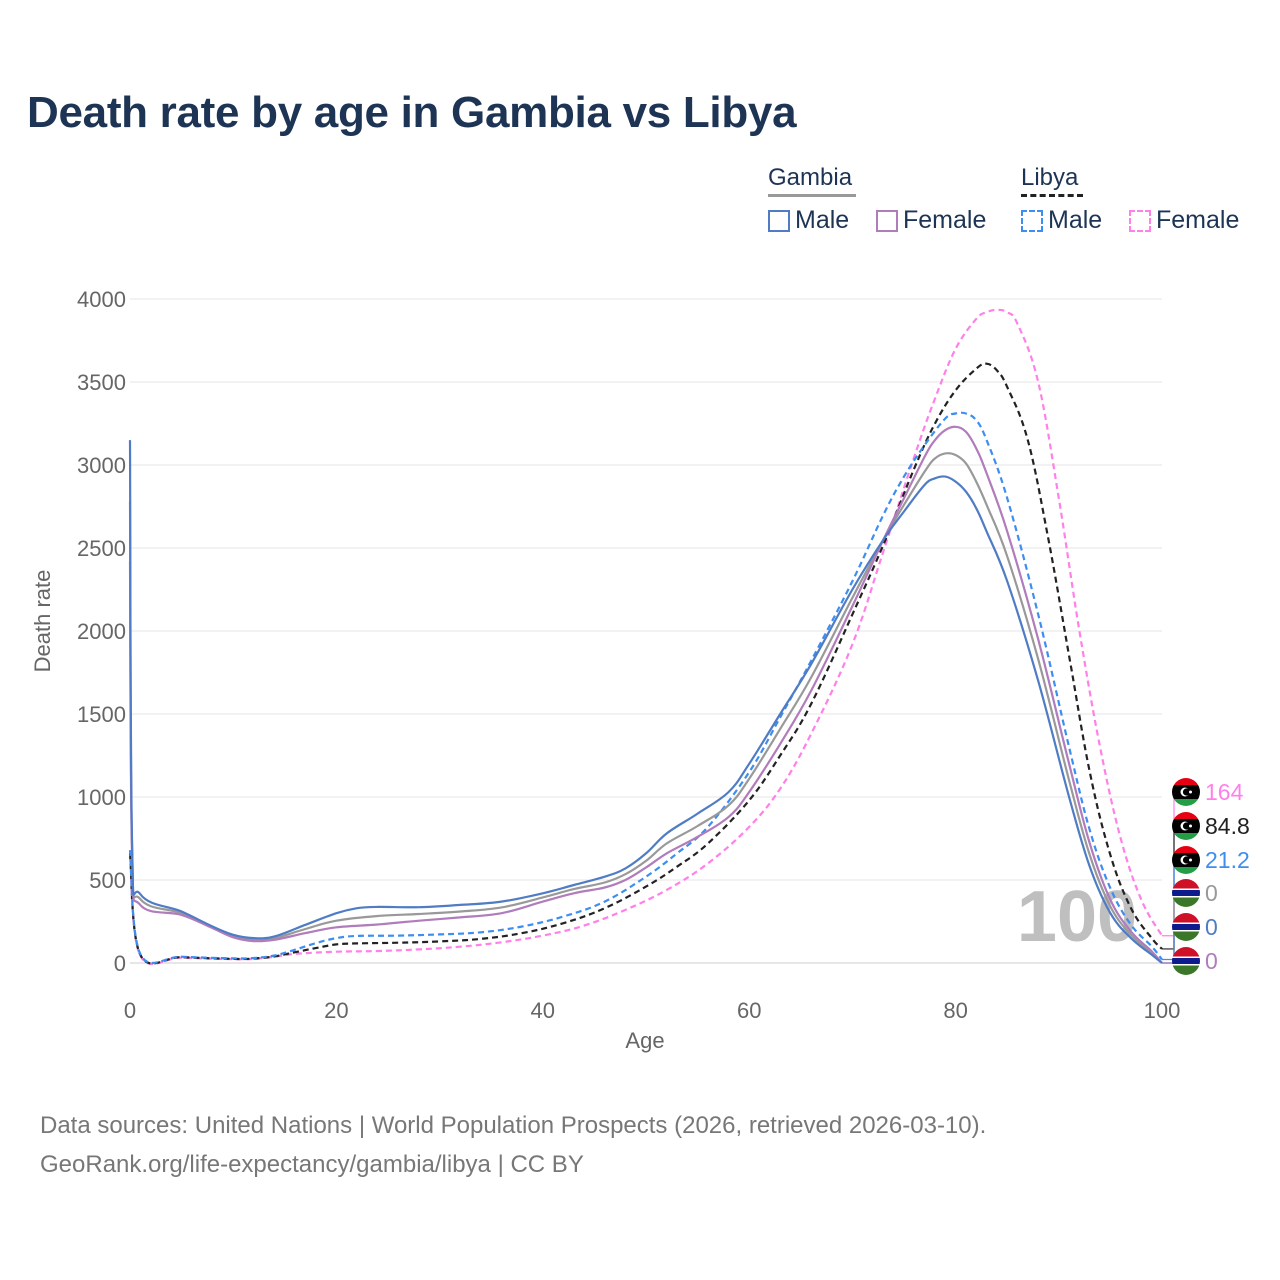  I want to click on legend-gambia-female-swatch, so click(887, 220).